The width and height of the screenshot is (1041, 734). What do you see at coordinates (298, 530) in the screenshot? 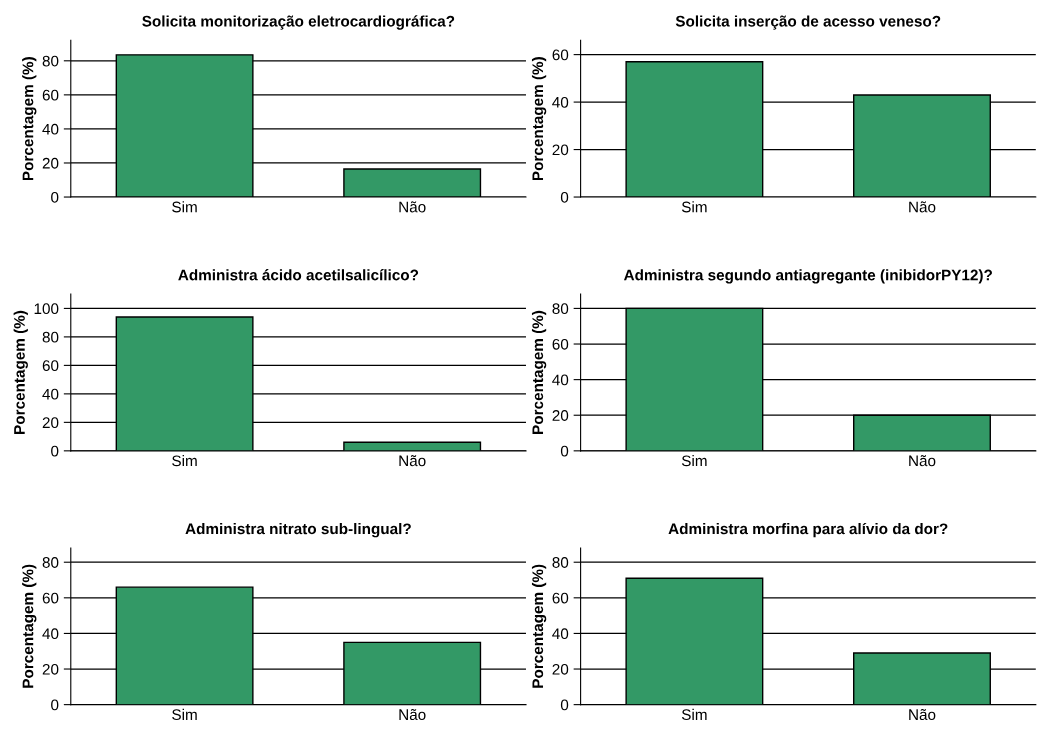
I see `chart-title: Administra nitrato sub-lingual?` at bounding box center [298, 530].